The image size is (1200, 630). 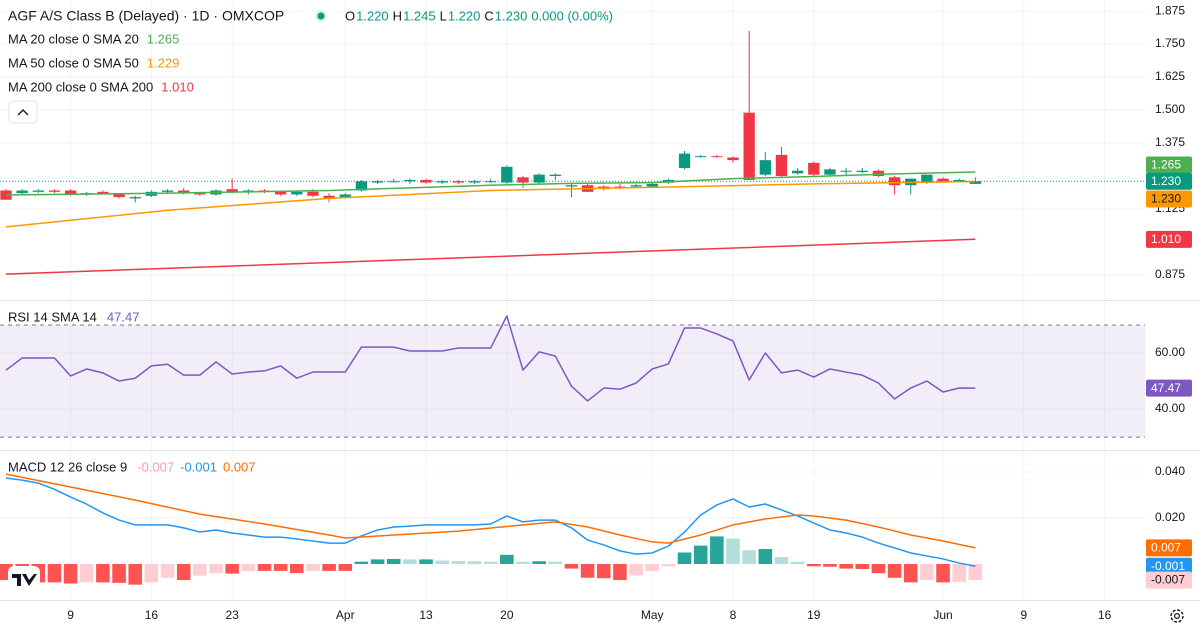 What do you see at coordinates (1170, 10) in the screenshot?
I see `y-tick-label: 1.875` at bounding box center [1170, 10].